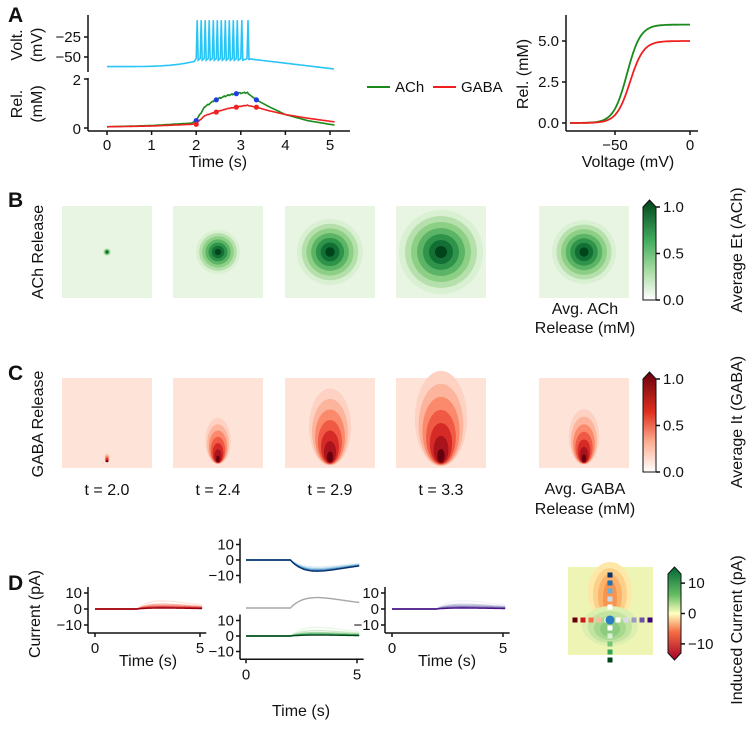 This screenshot has width=752, height=731. I want to click on panel-label-a: A, so click(15, 15).